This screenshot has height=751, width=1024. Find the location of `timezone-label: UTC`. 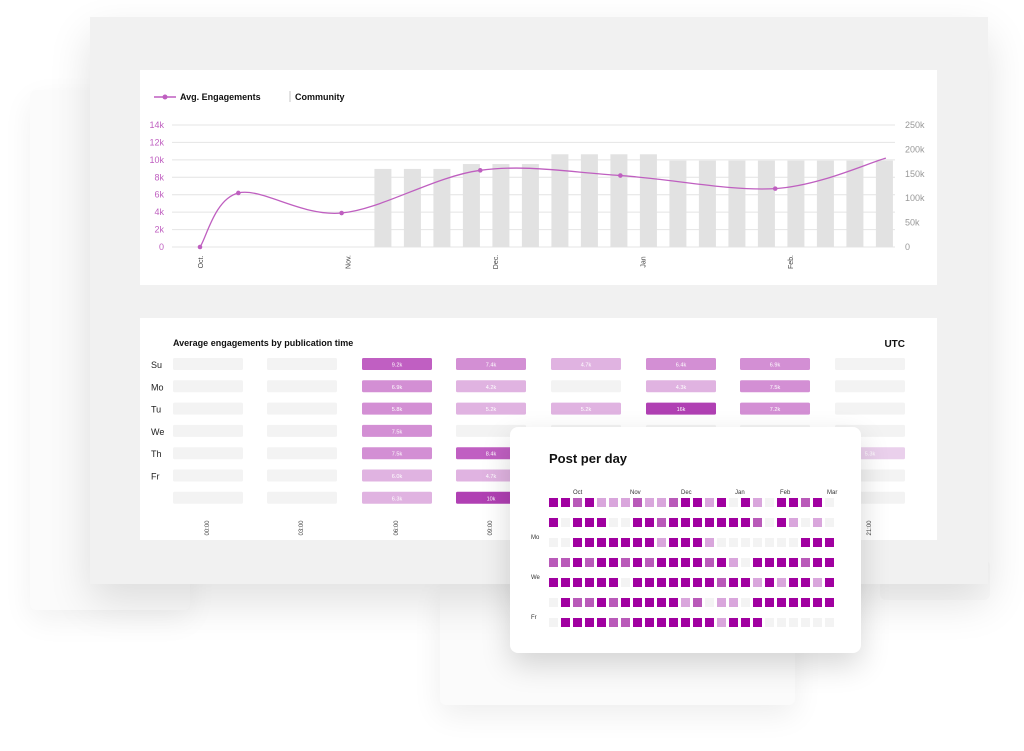

timezone-label: UTC is located at coordinates (894, 344).